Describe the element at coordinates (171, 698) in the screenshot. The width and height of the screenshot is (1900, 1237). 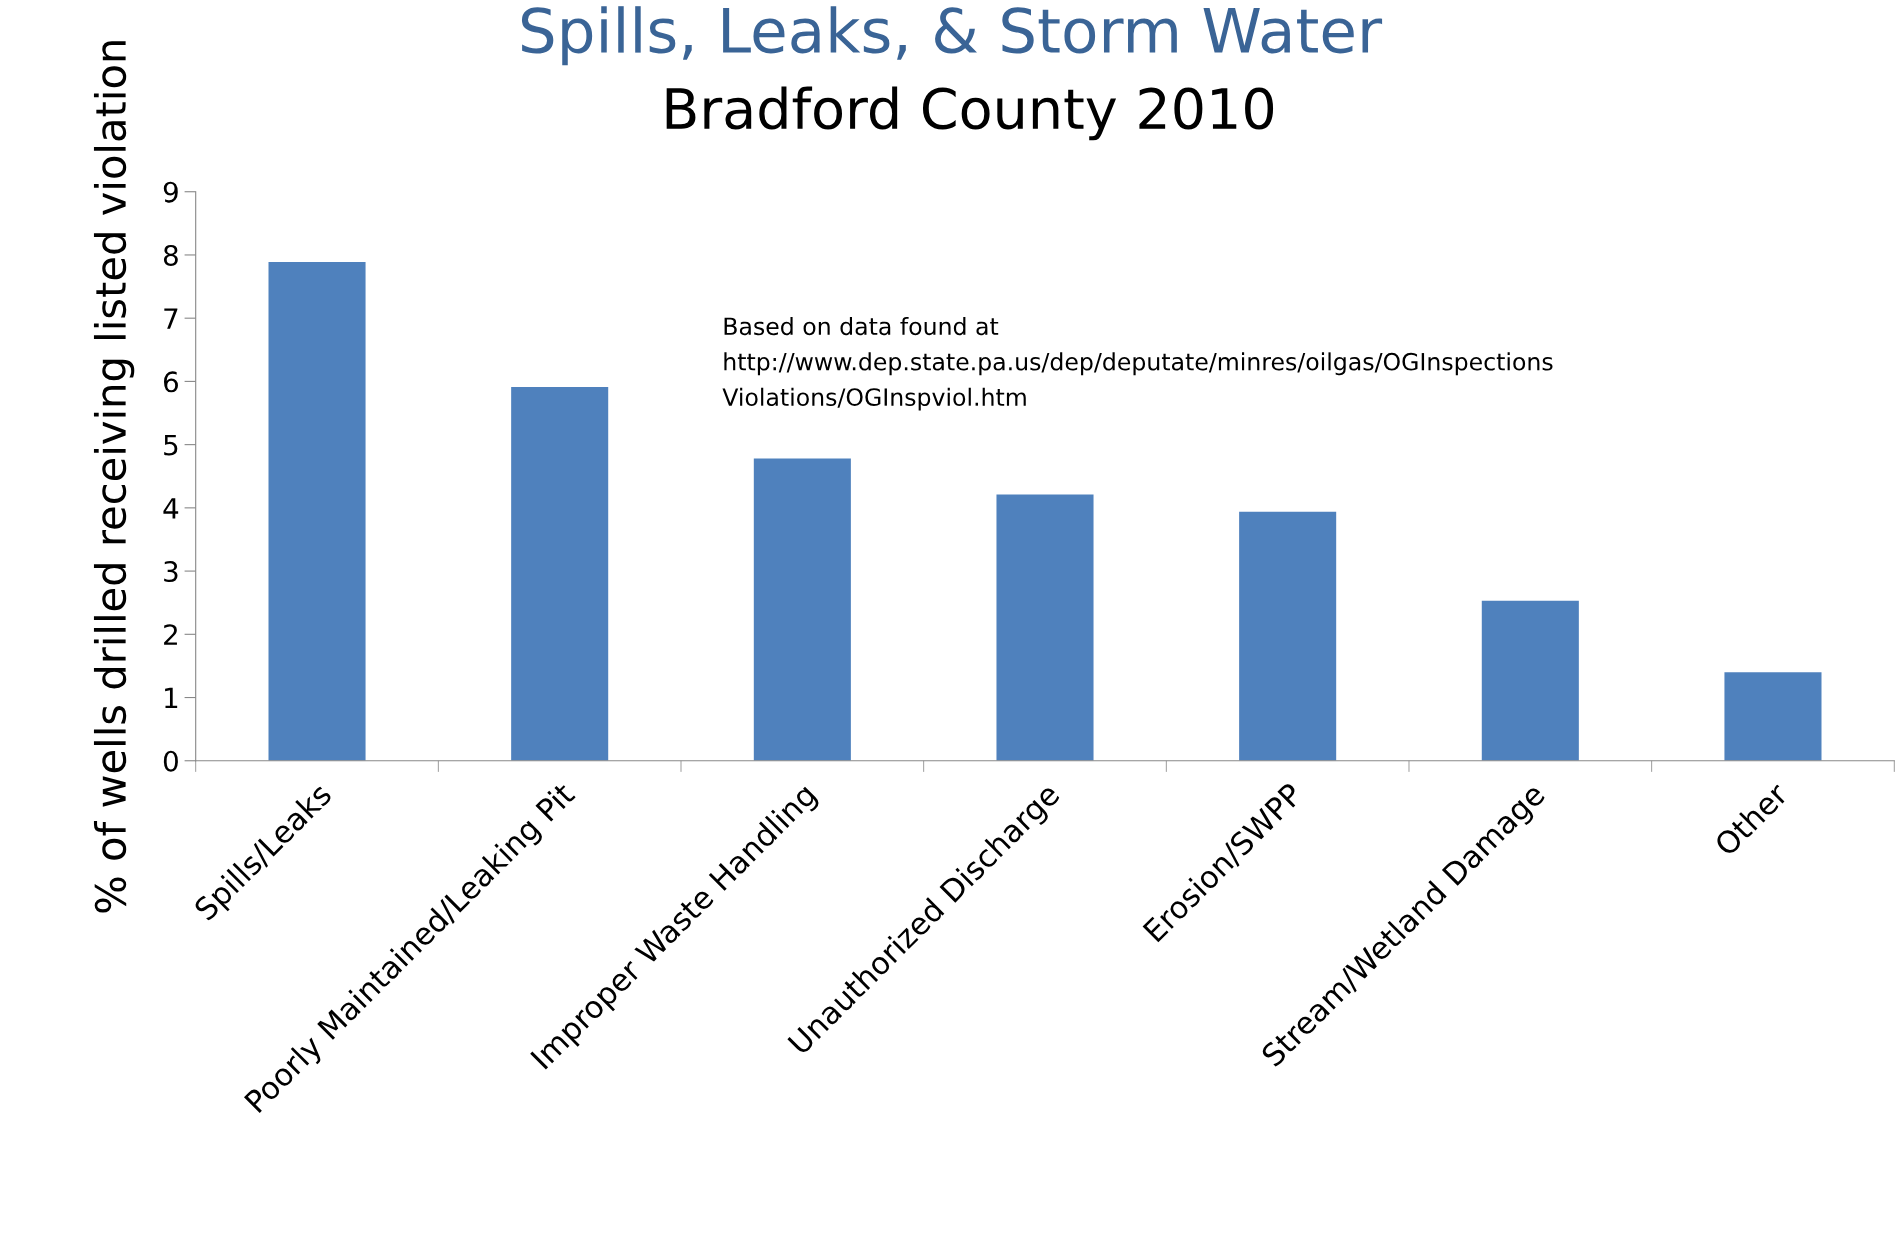
I see `y-tick-label: 1` at that location.